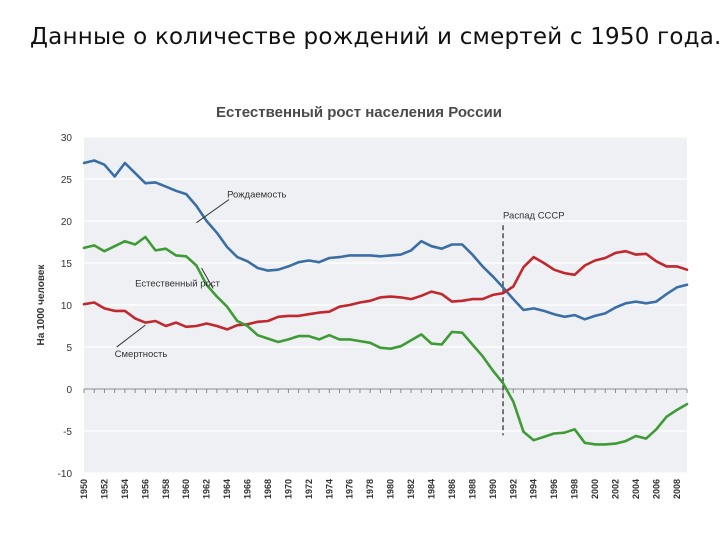 This screenshot has width=720, height=540. Describe the element at coordinates (67, 180) in the screenshot. I see `y-tick-label: 25` at that location.